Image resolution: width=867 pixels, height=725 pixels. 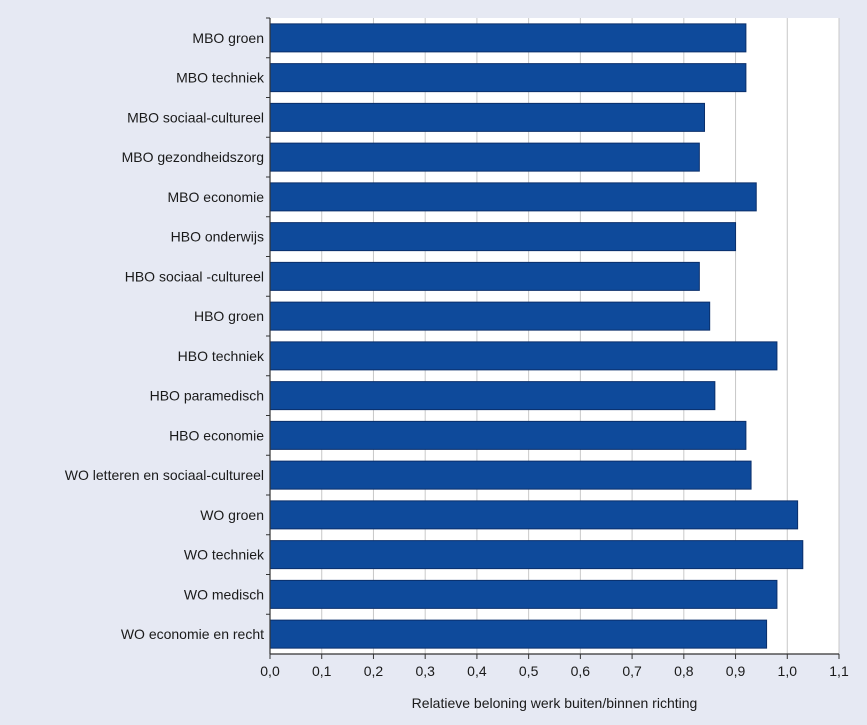 What do you see at coordinates (632, 671) in the screenshot?
I see `x-tick-label: 0,7` at bounding box center [632, 671].